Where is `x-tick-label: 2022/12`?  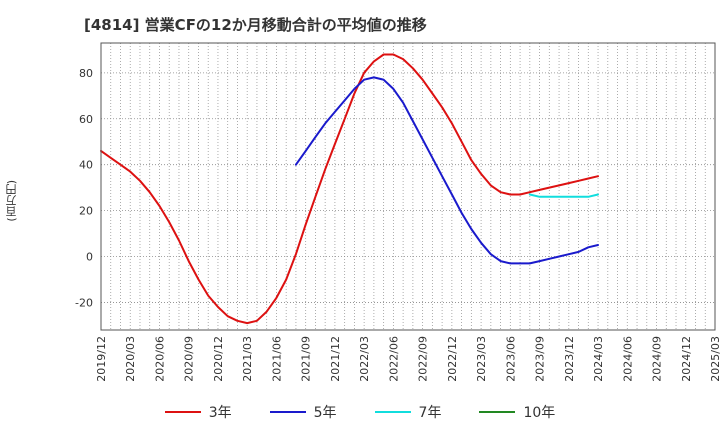
x-tick-label: 2022/12 is located at coordinates (452, 359).